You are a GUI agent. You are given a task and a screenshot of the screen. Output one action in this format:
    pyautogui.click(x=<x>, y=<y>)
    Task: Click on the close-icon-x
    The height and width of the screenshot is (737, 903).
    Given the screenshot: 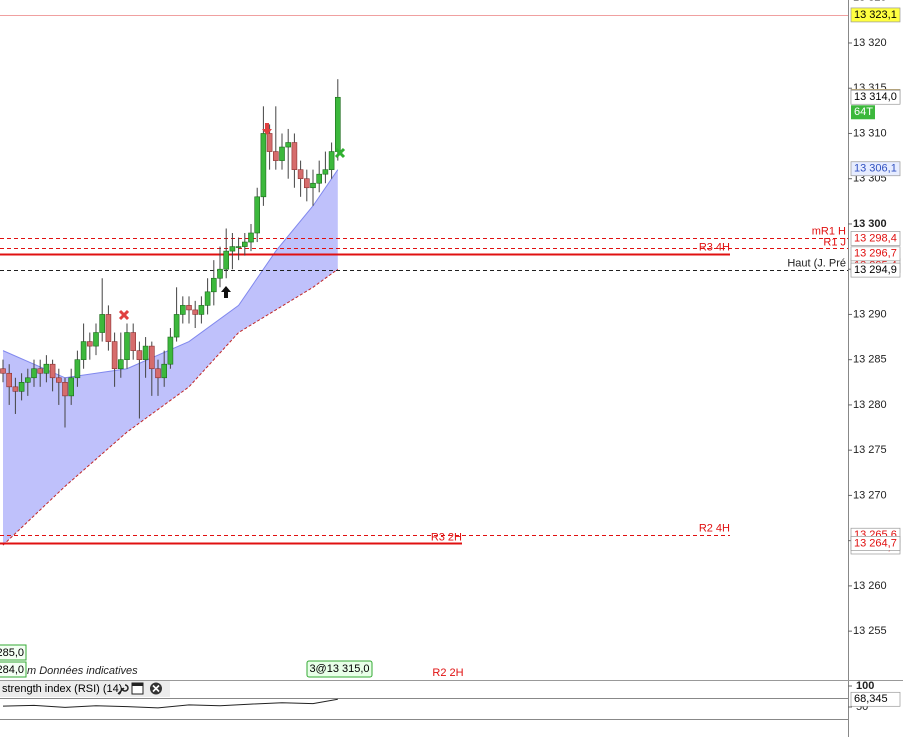 What is the action you would take?
    pyautogui.click(x=156, y=688)
    